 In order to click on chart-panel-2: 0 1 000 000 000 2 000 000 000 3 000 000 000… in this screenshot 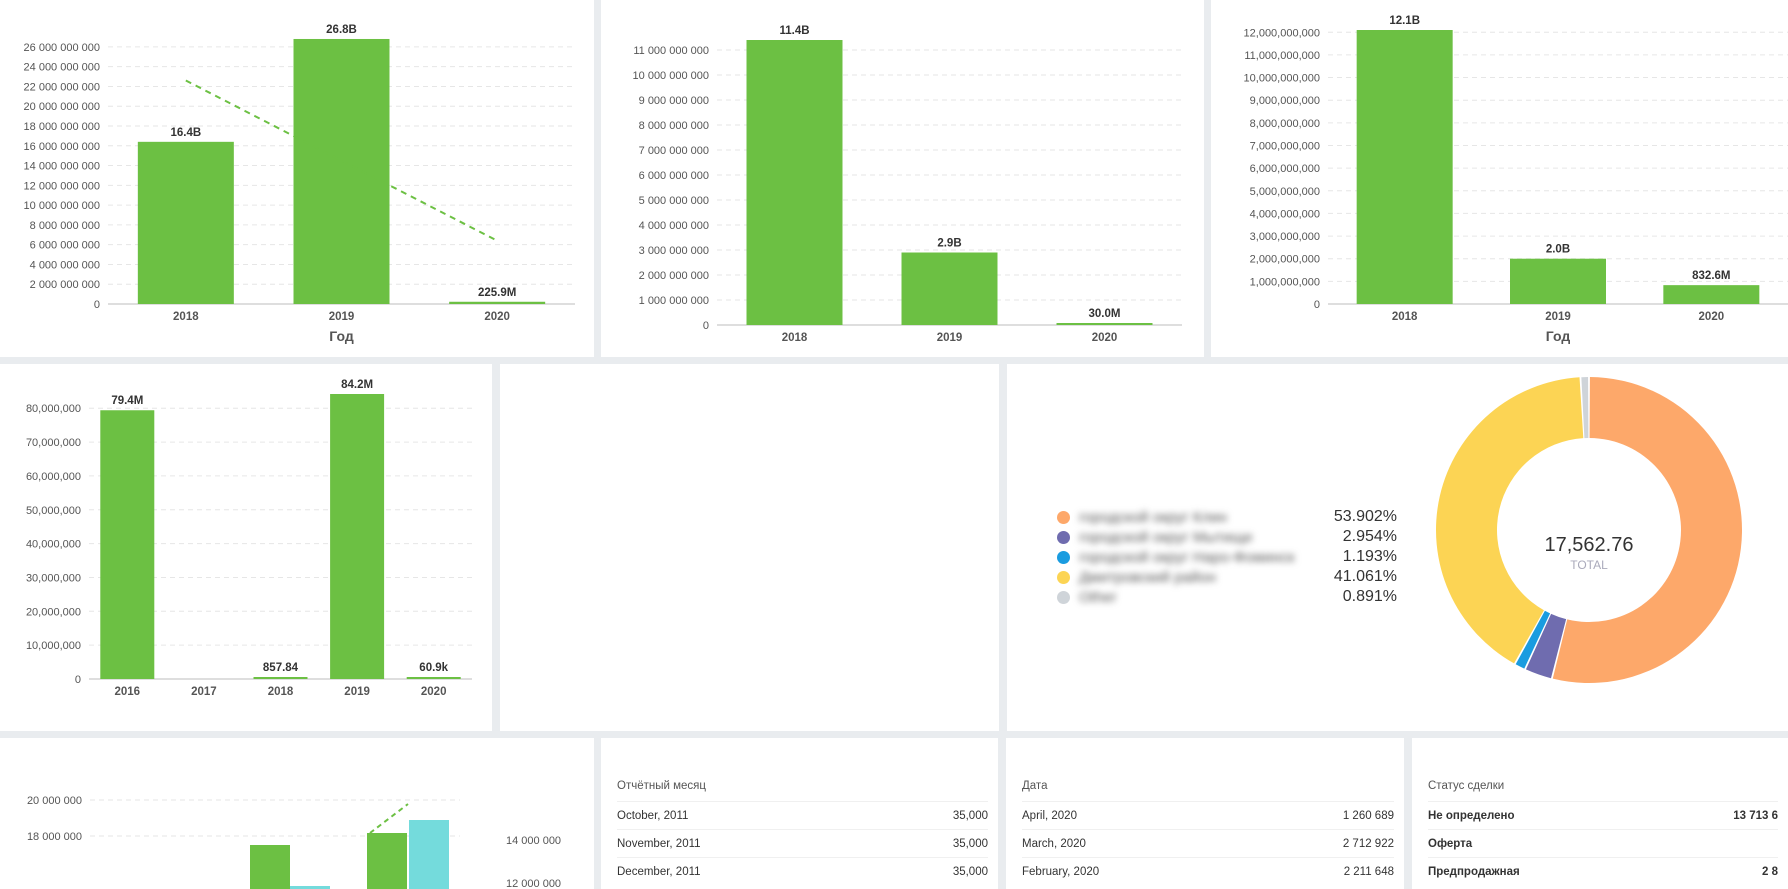, I will do `click(902, 178)`.